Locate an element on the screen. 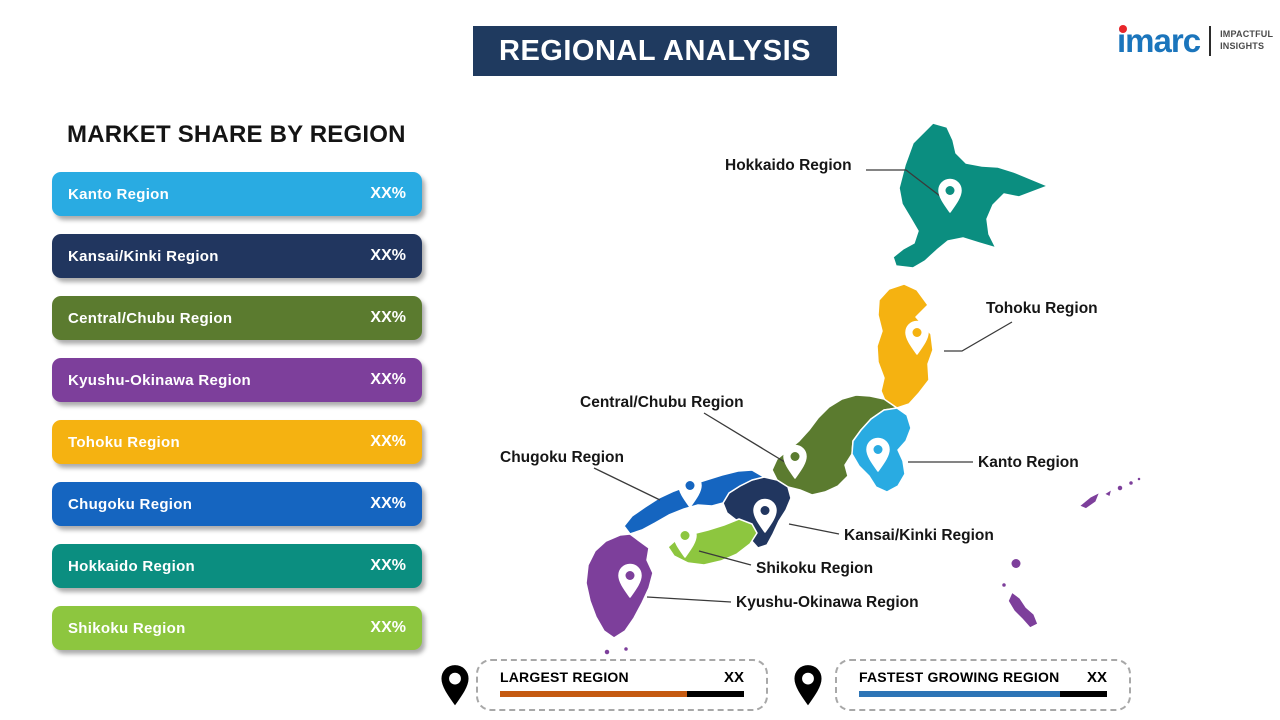 Image resolution: width=1280 pixels, height=720 pixels. map-pin-kanto is located at coordinates (878, 454).